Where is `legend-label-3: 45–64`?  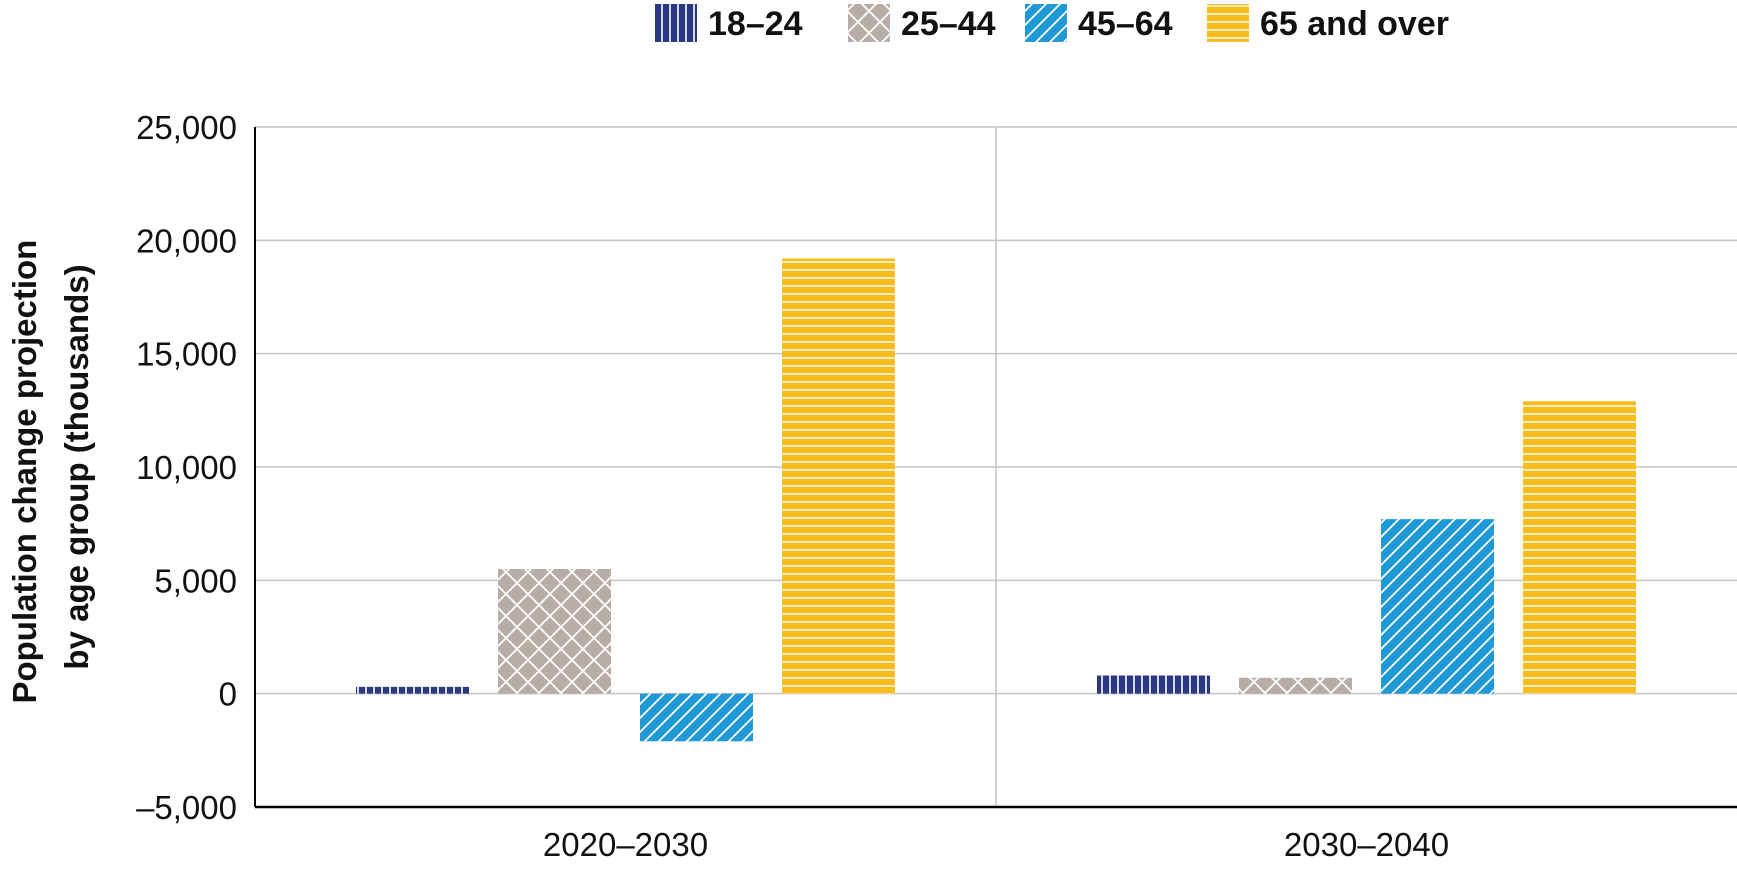 legend-label-3: 45–64 is located at coordinates (1125, 24).